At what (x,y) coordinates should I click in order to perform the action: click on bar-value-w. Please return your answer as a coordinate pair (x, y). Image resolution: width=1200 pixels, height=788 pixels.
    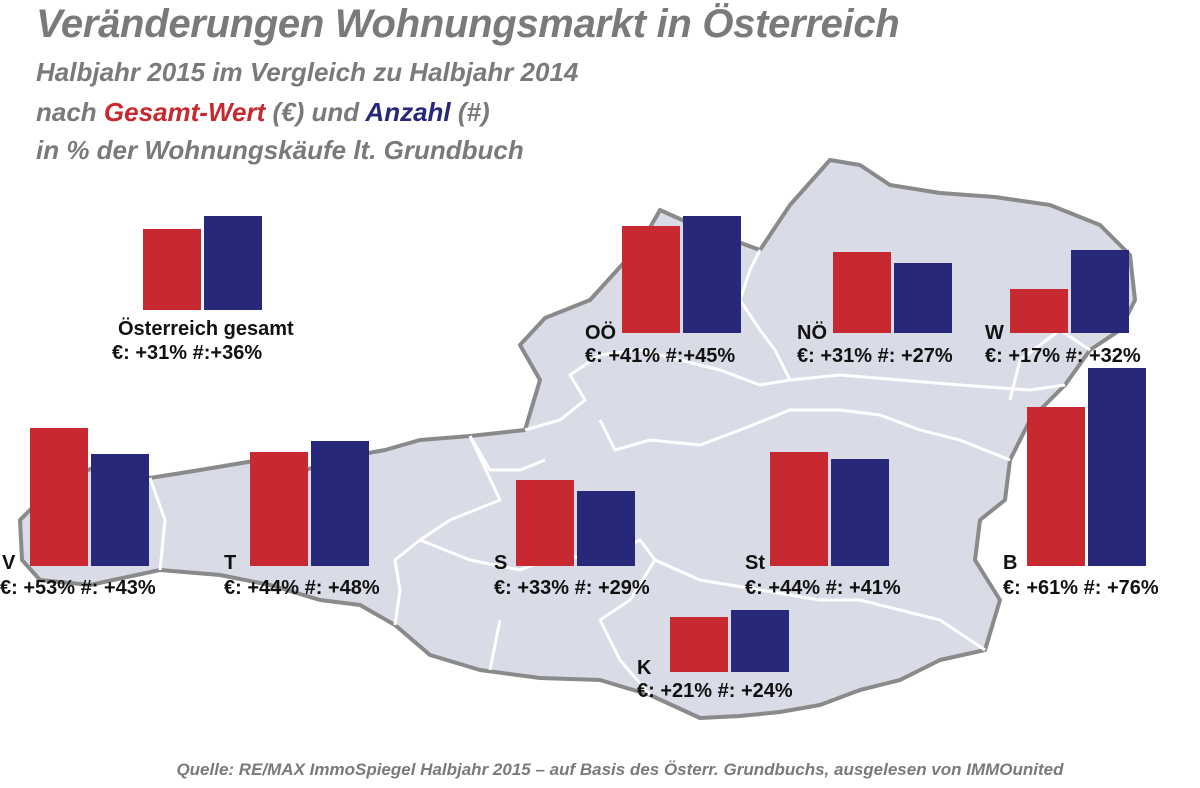
    Looking at the image, I should click on (1039, 311).